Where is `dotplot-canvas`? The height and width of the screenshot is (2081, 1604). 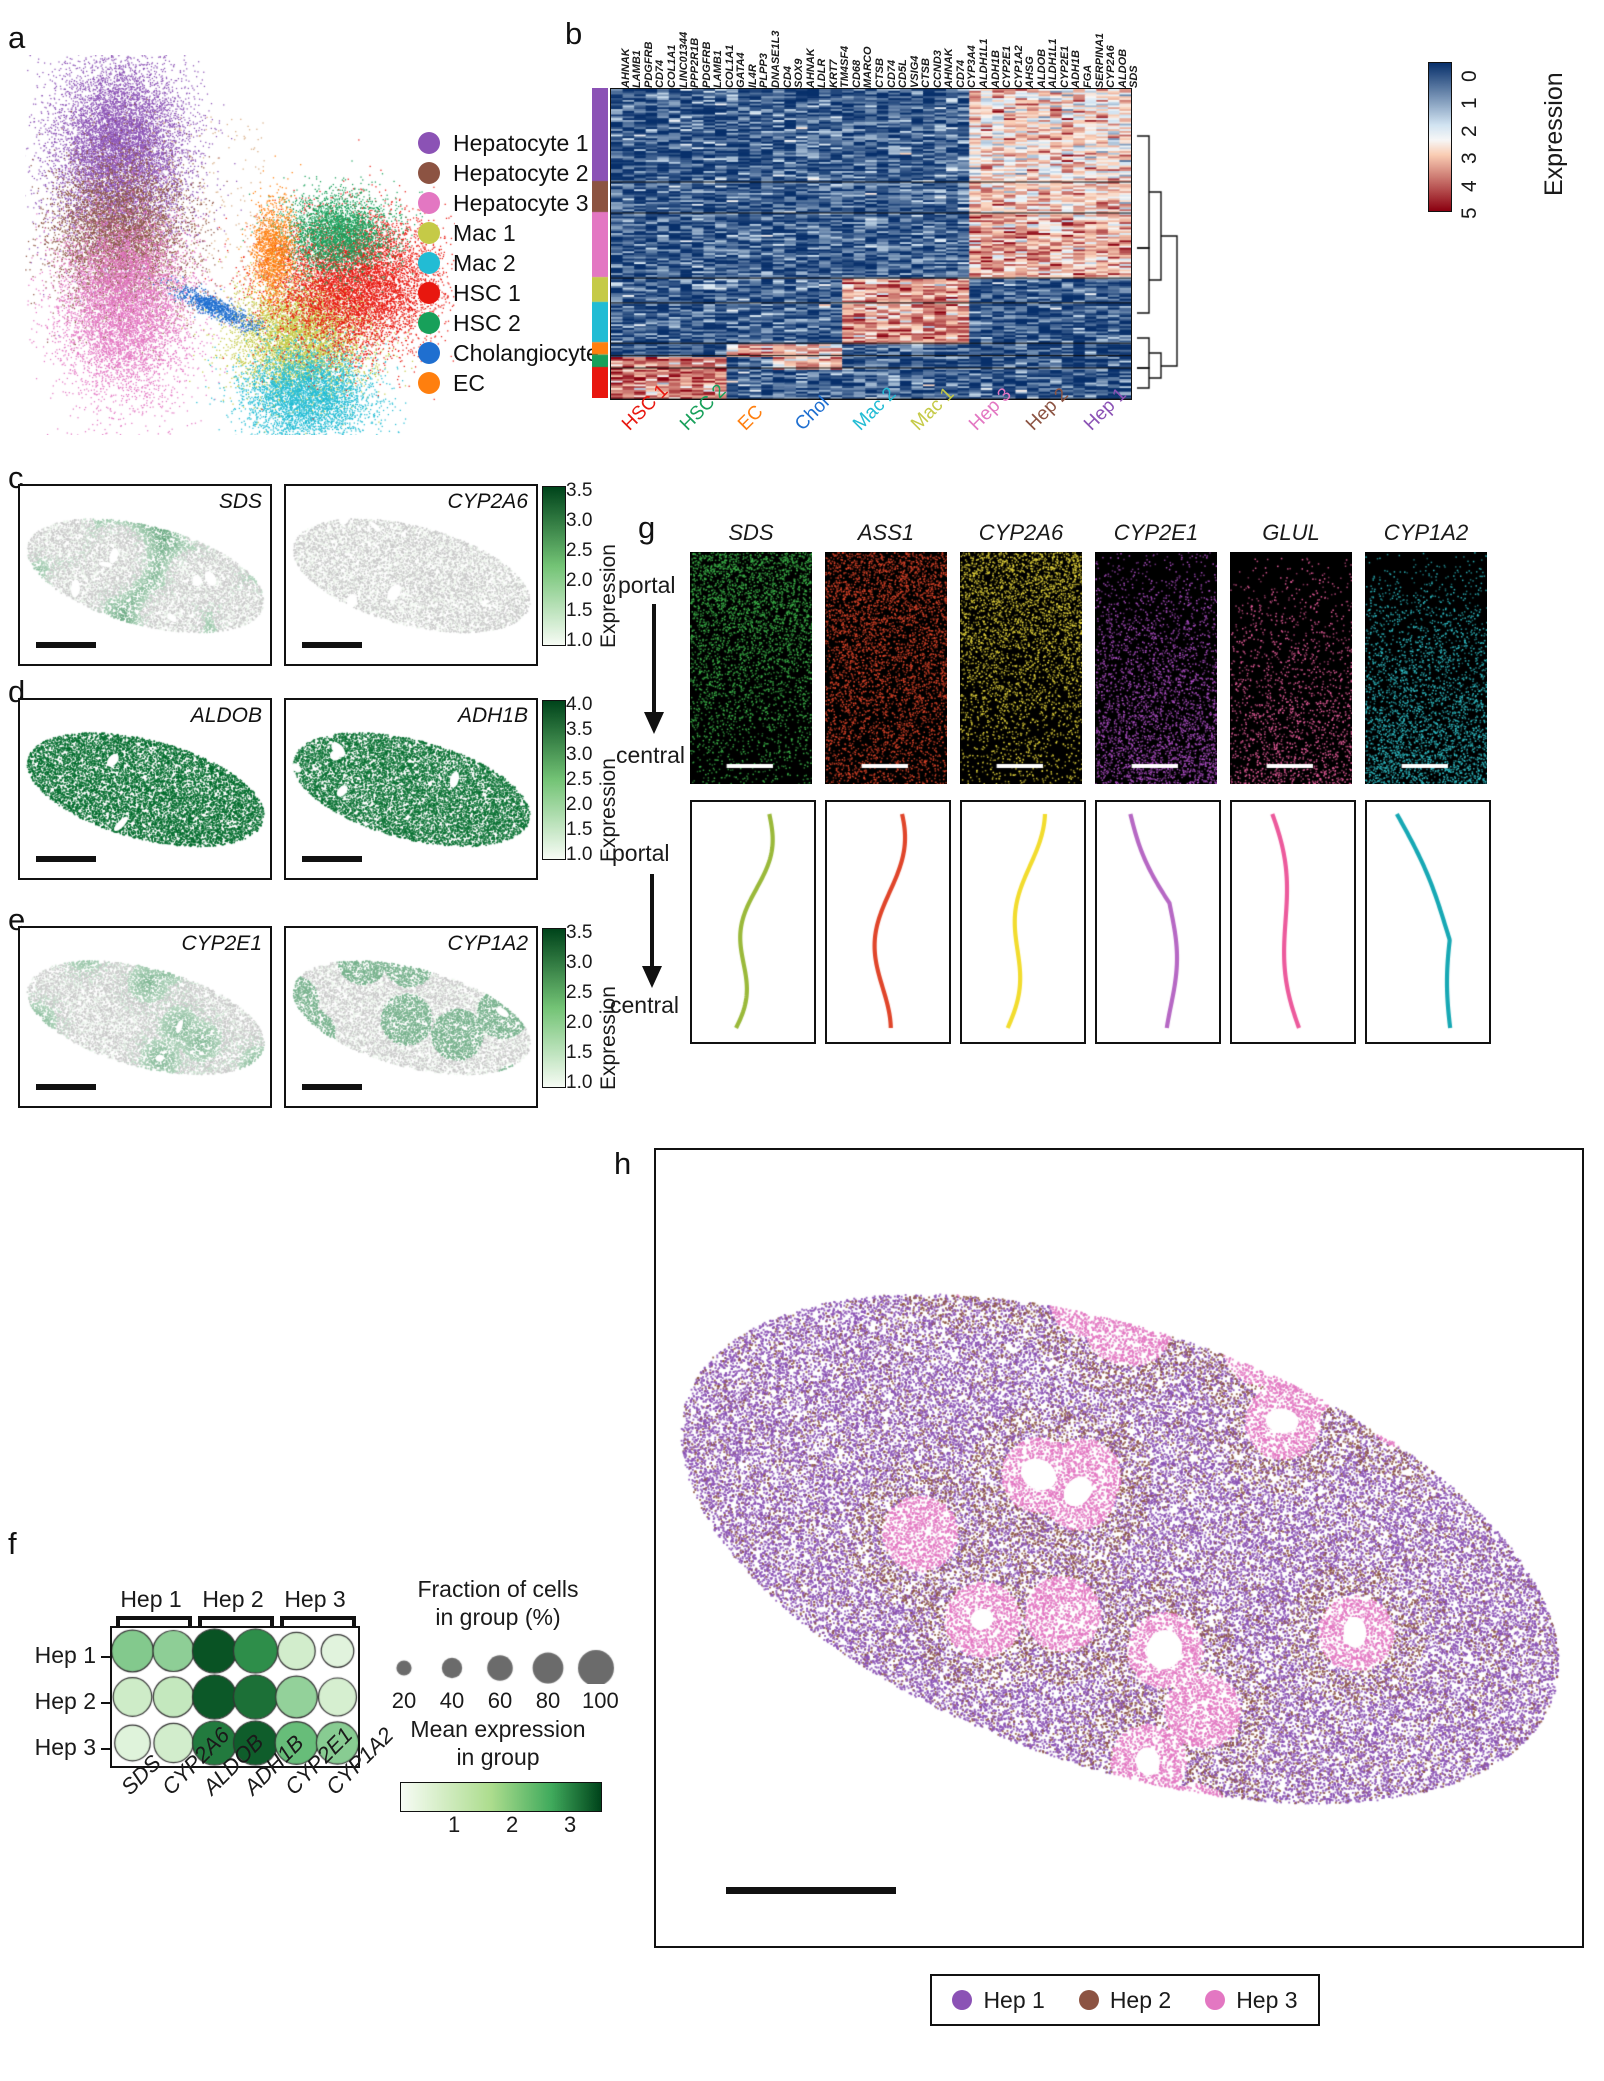 dotplot-canvas is located at coordinates (235, 1697).